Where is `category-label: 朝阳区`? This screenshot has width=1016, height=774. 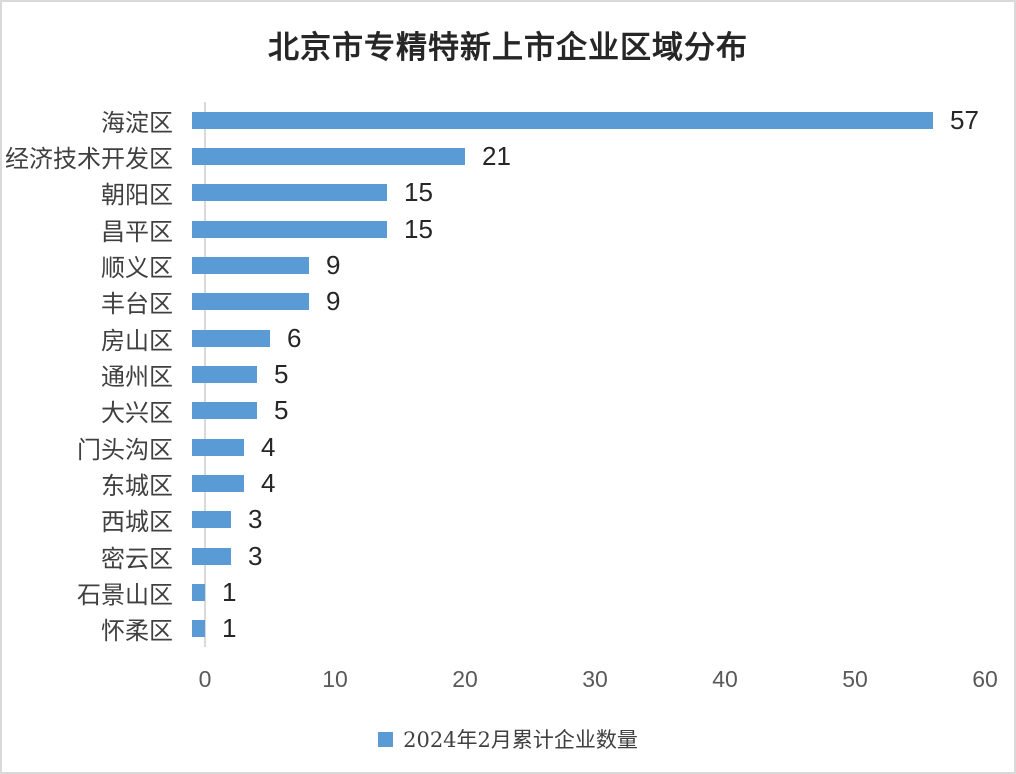
category-label: 朝阳区 is located at coordinates (137, 195).